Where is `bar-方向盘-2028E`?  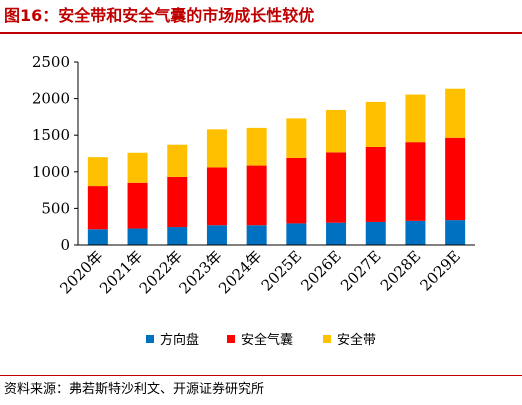
bar-方向盘-2028E is located at coordinates (415, 232).